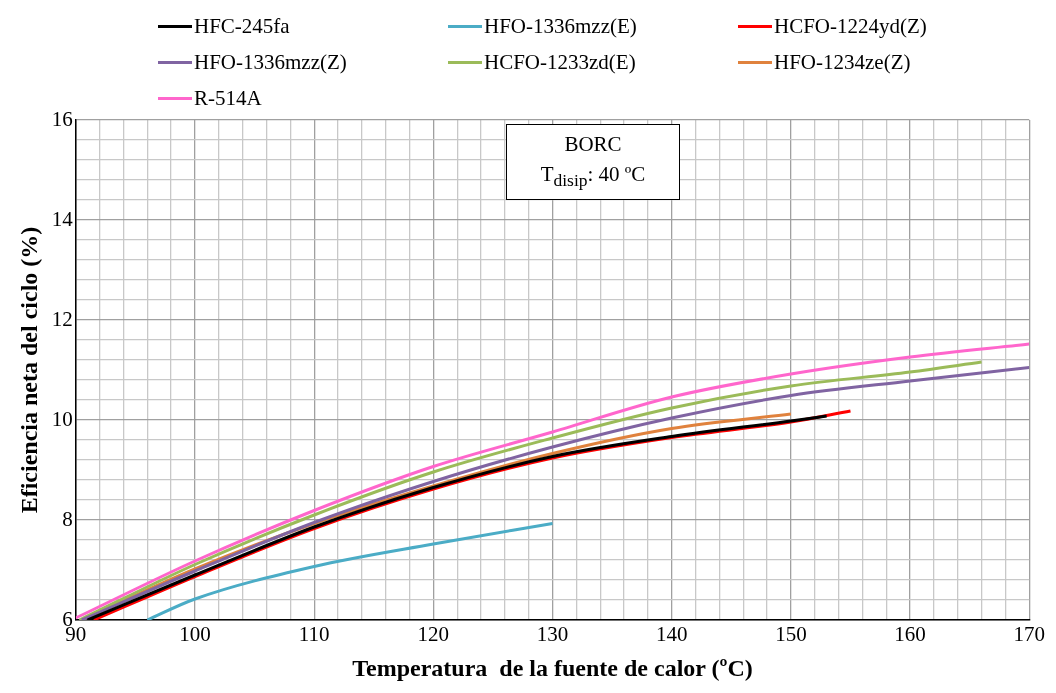  What do you see at coordinates (195, 634) in the screenshot?
I see `x-tick-label: 100` at bounding box center [195, 634].